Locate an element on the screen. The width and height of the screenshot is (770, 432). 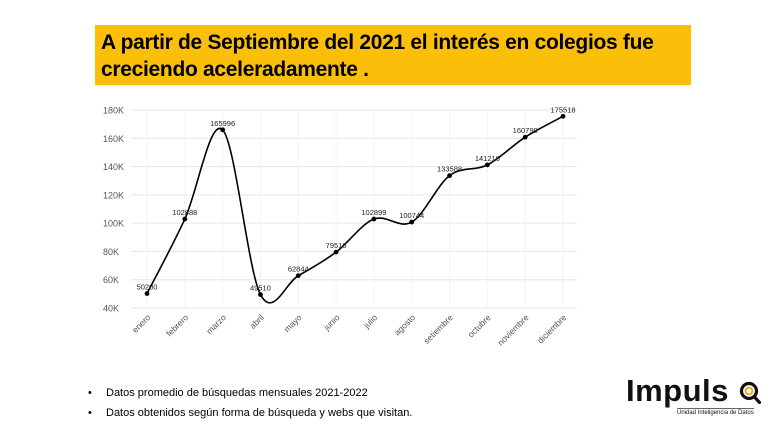
y-tick-label: 160K is located at coordinates (113, 139).